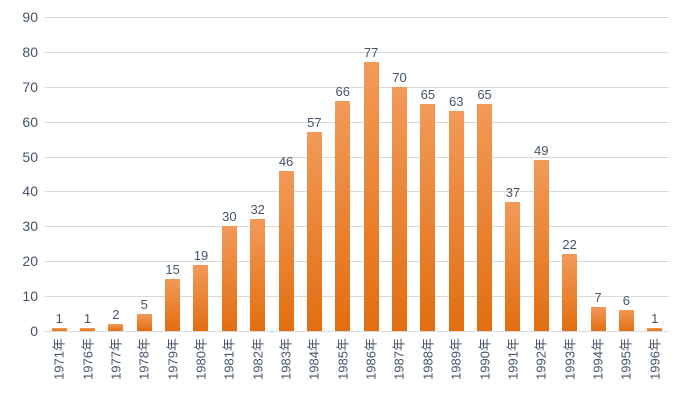  Describe the element at coordinates (456, 174) in the screenshot. I see `bar-column: 63` at that location.